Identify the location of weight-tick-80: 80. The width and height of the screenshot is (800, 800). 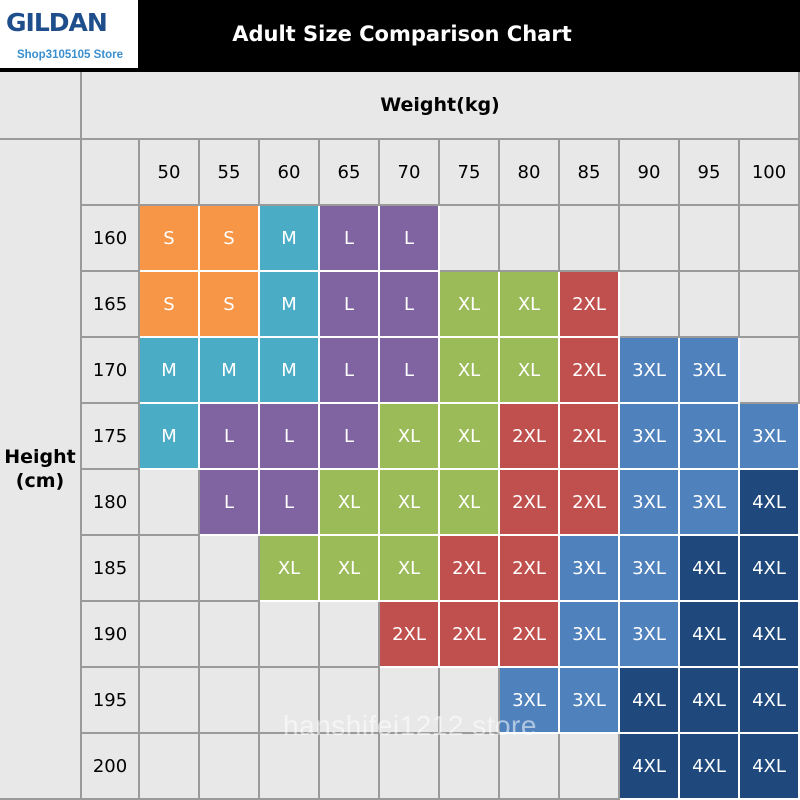
(530, 173).